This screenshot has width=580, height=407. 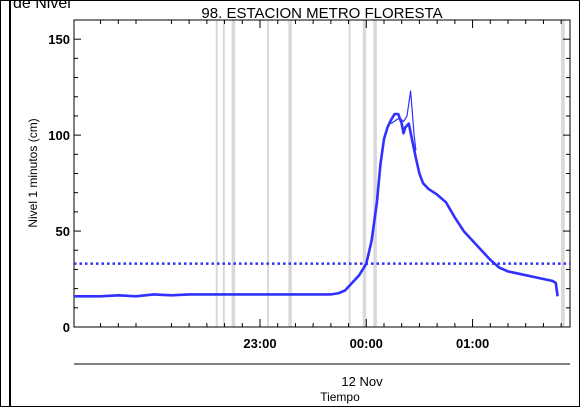 I want to click on date-label: 12 Nov, so click(x=362, y=381).